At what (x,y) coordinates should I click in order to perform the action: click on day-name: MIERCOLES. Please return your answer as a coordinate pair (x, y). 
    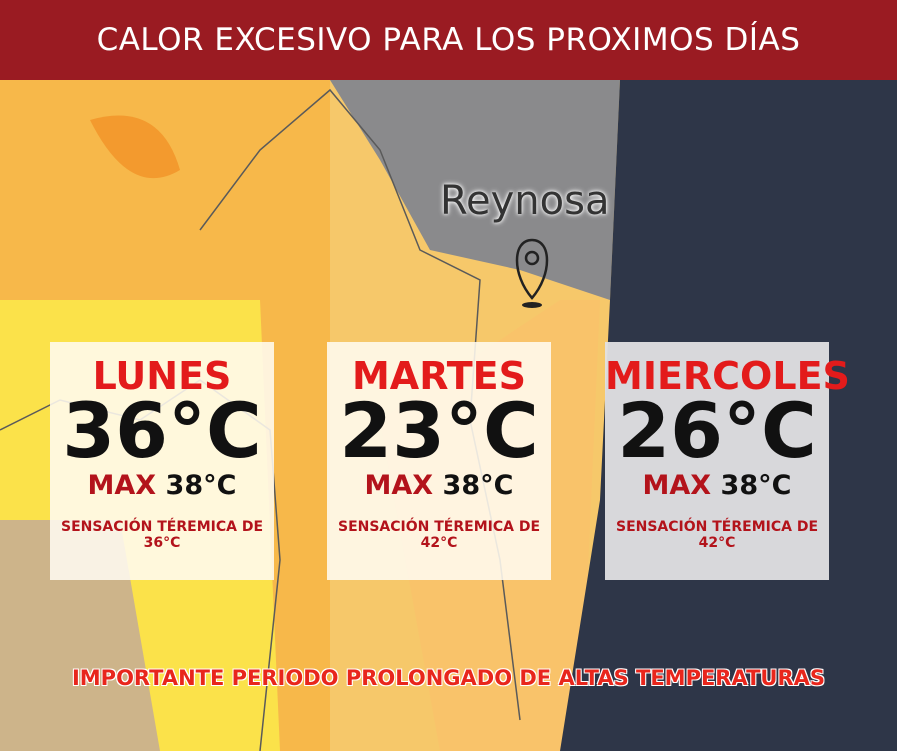
    Looking at the image, I should click on (727, 376).